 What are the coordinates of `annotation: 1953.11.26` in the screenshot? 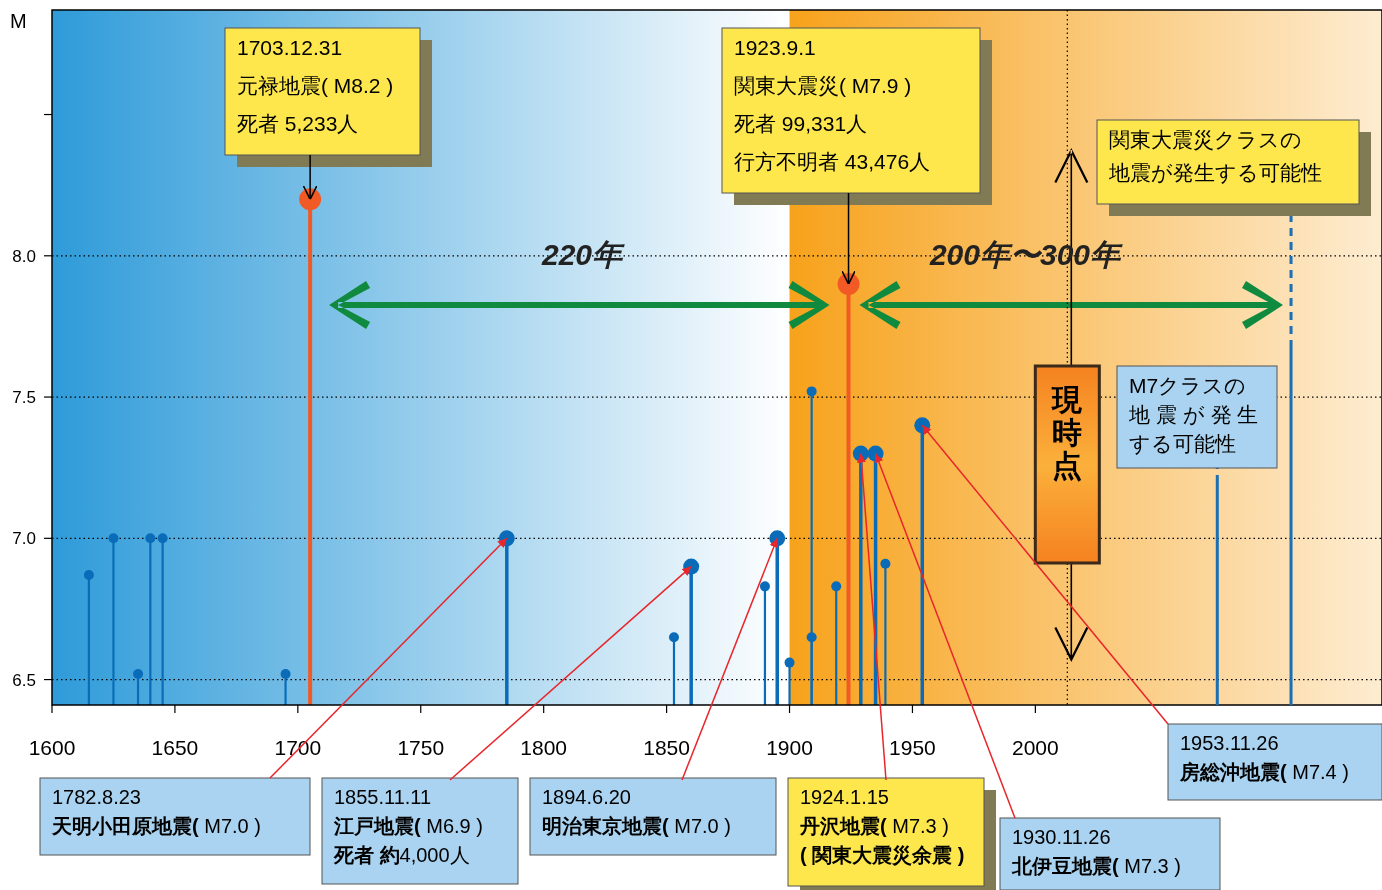 It's located at (1229, 743).